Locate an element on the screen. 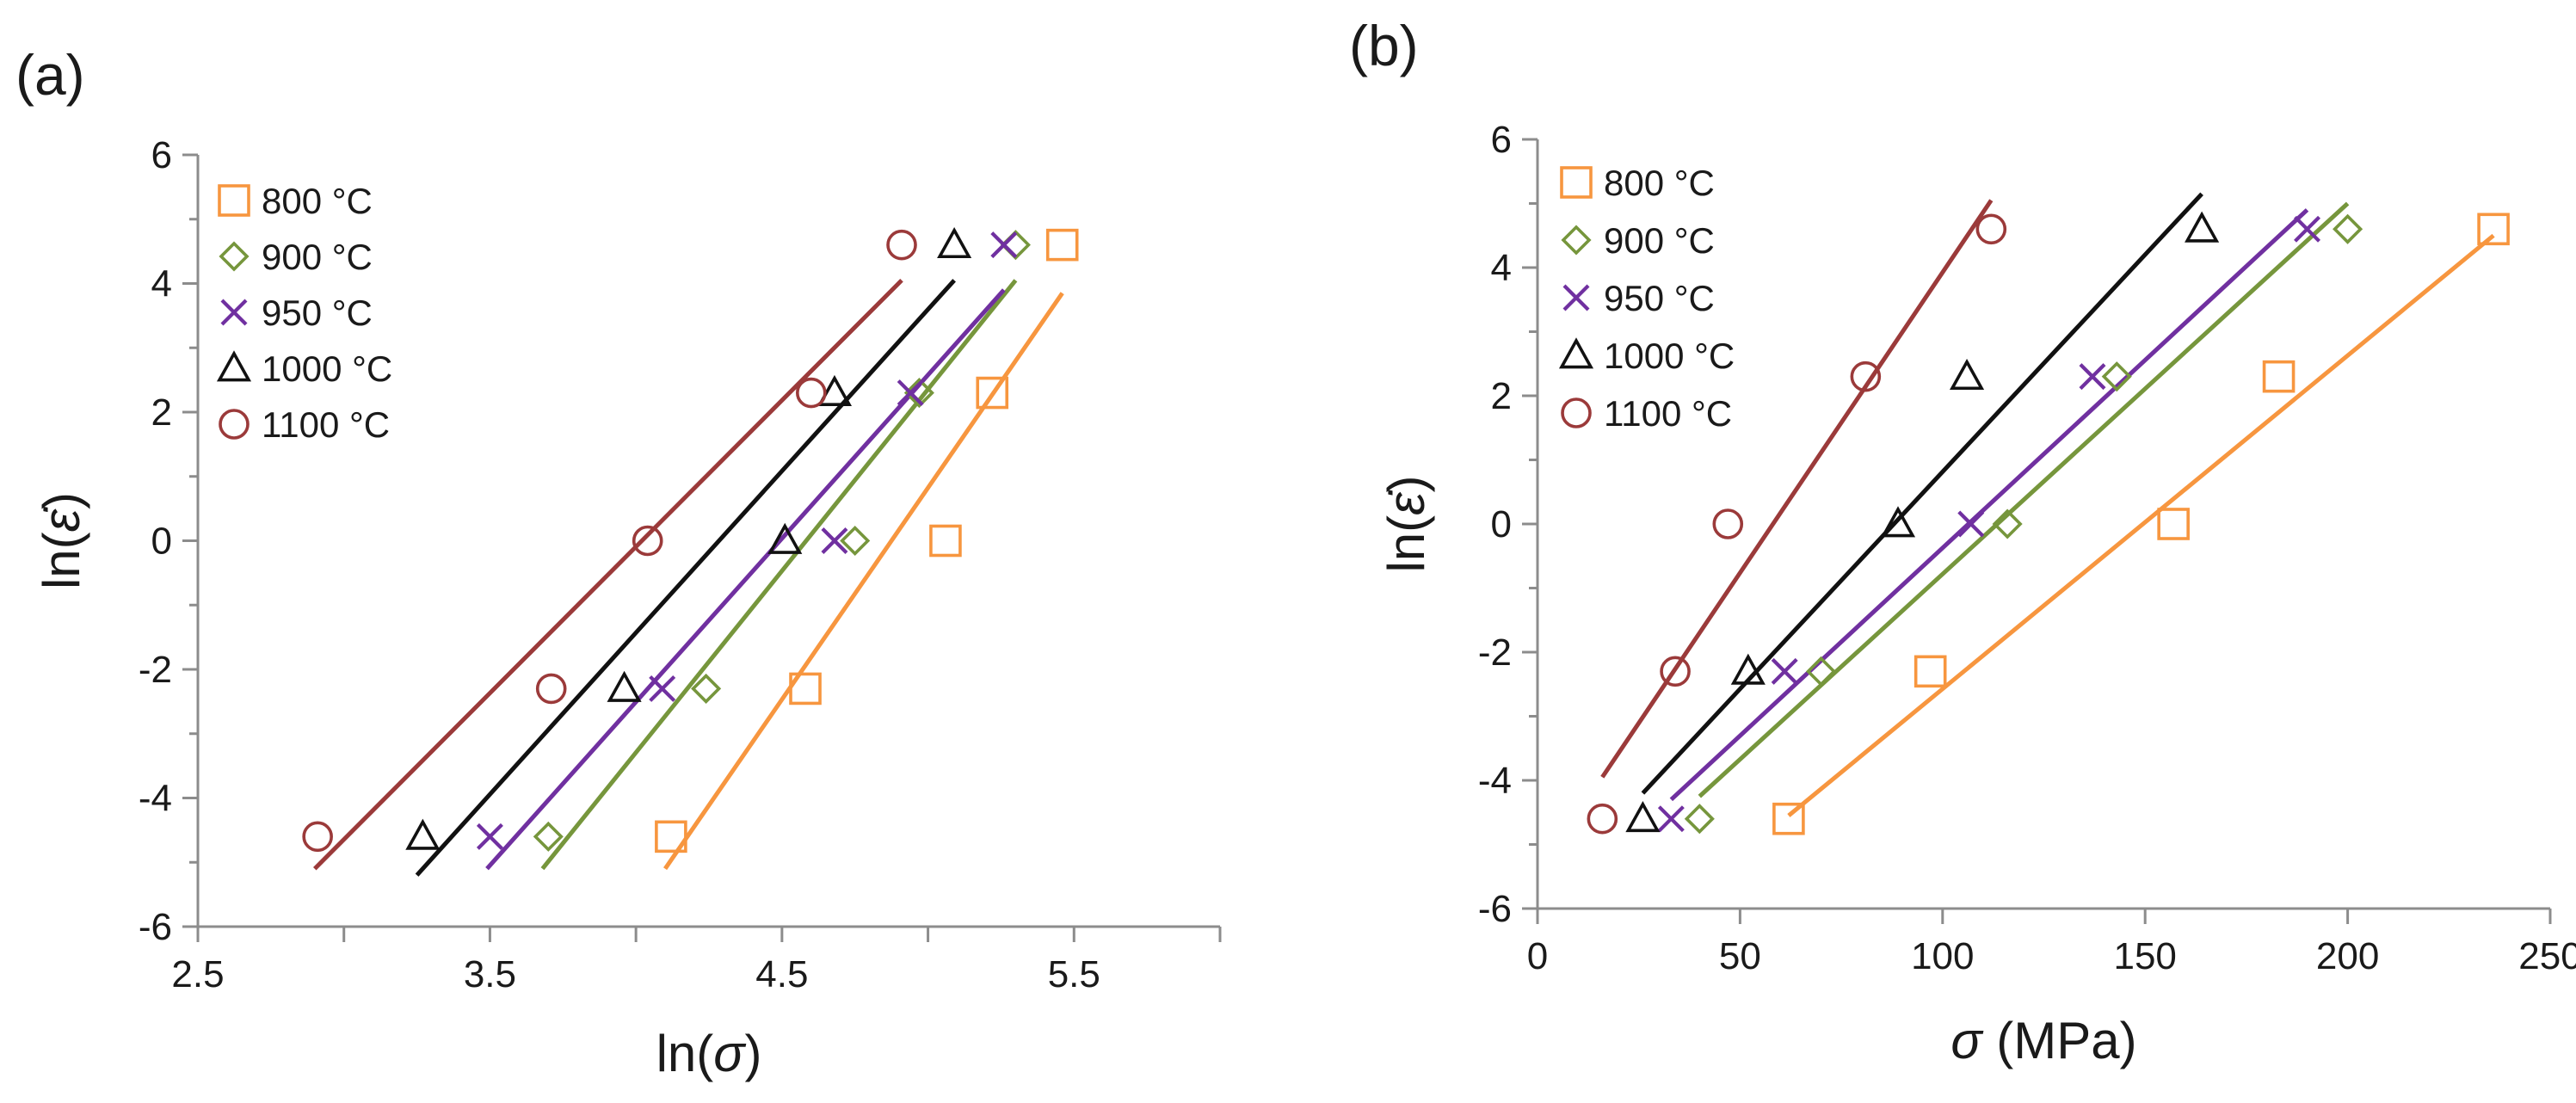 The height and width of the screenshot is (1103, 2576). legend-marker-950-c is located at coordinates (234, 313).